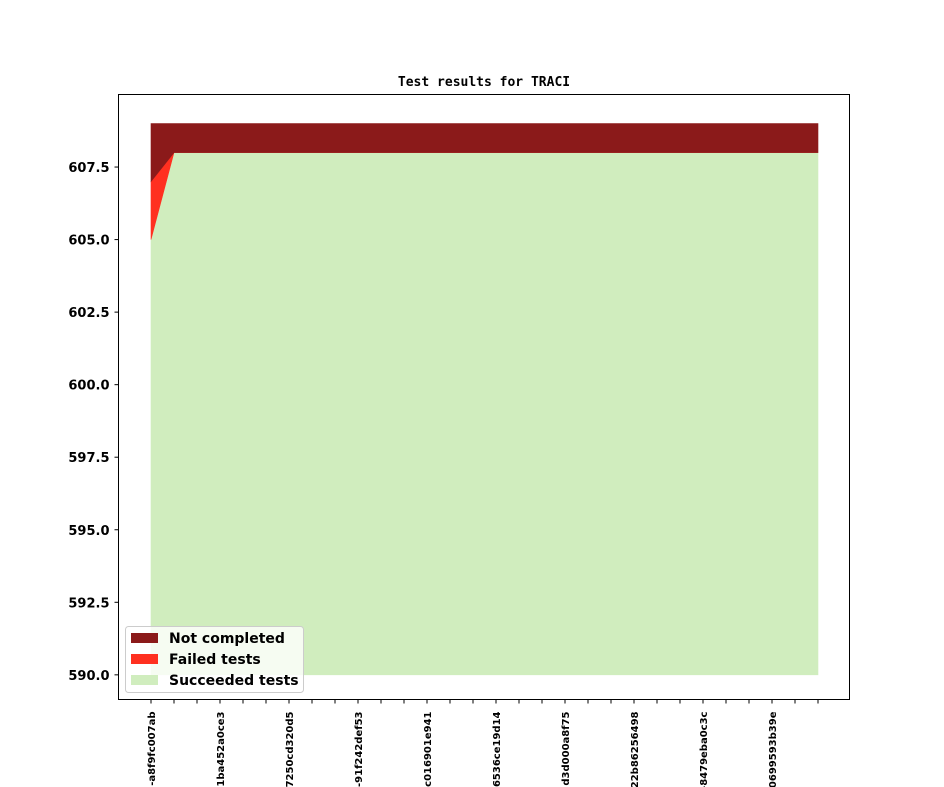 The width and height of the screenshot is (944, 787). I want to click on x-tick-label: c016901e941, so click(428, 748).